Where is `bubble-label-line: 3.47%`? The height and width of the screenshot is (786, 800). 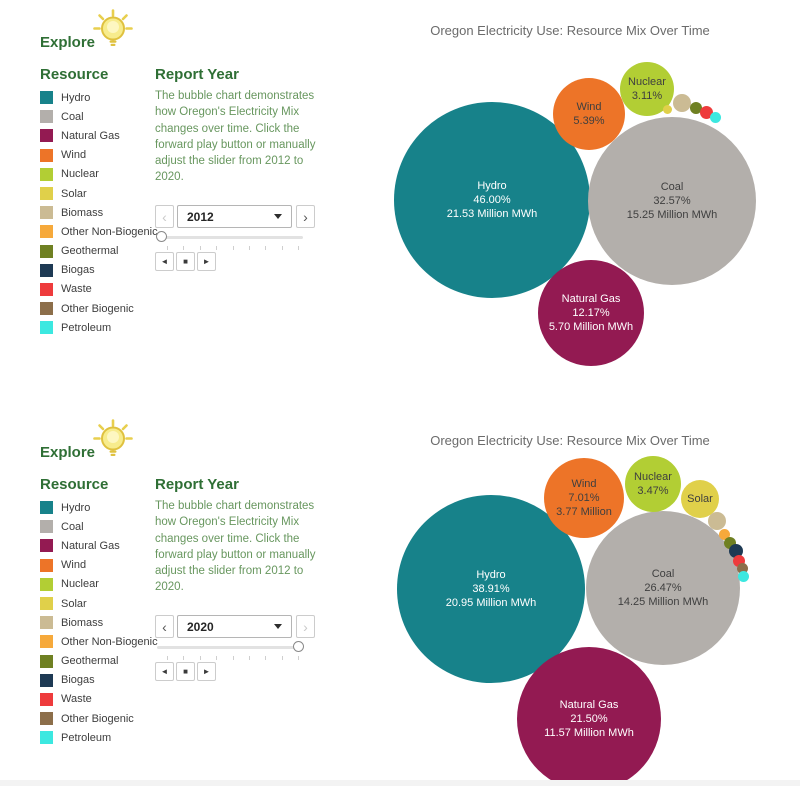
bubble-label-line: 3.47% is located at coordinates (653, 491).